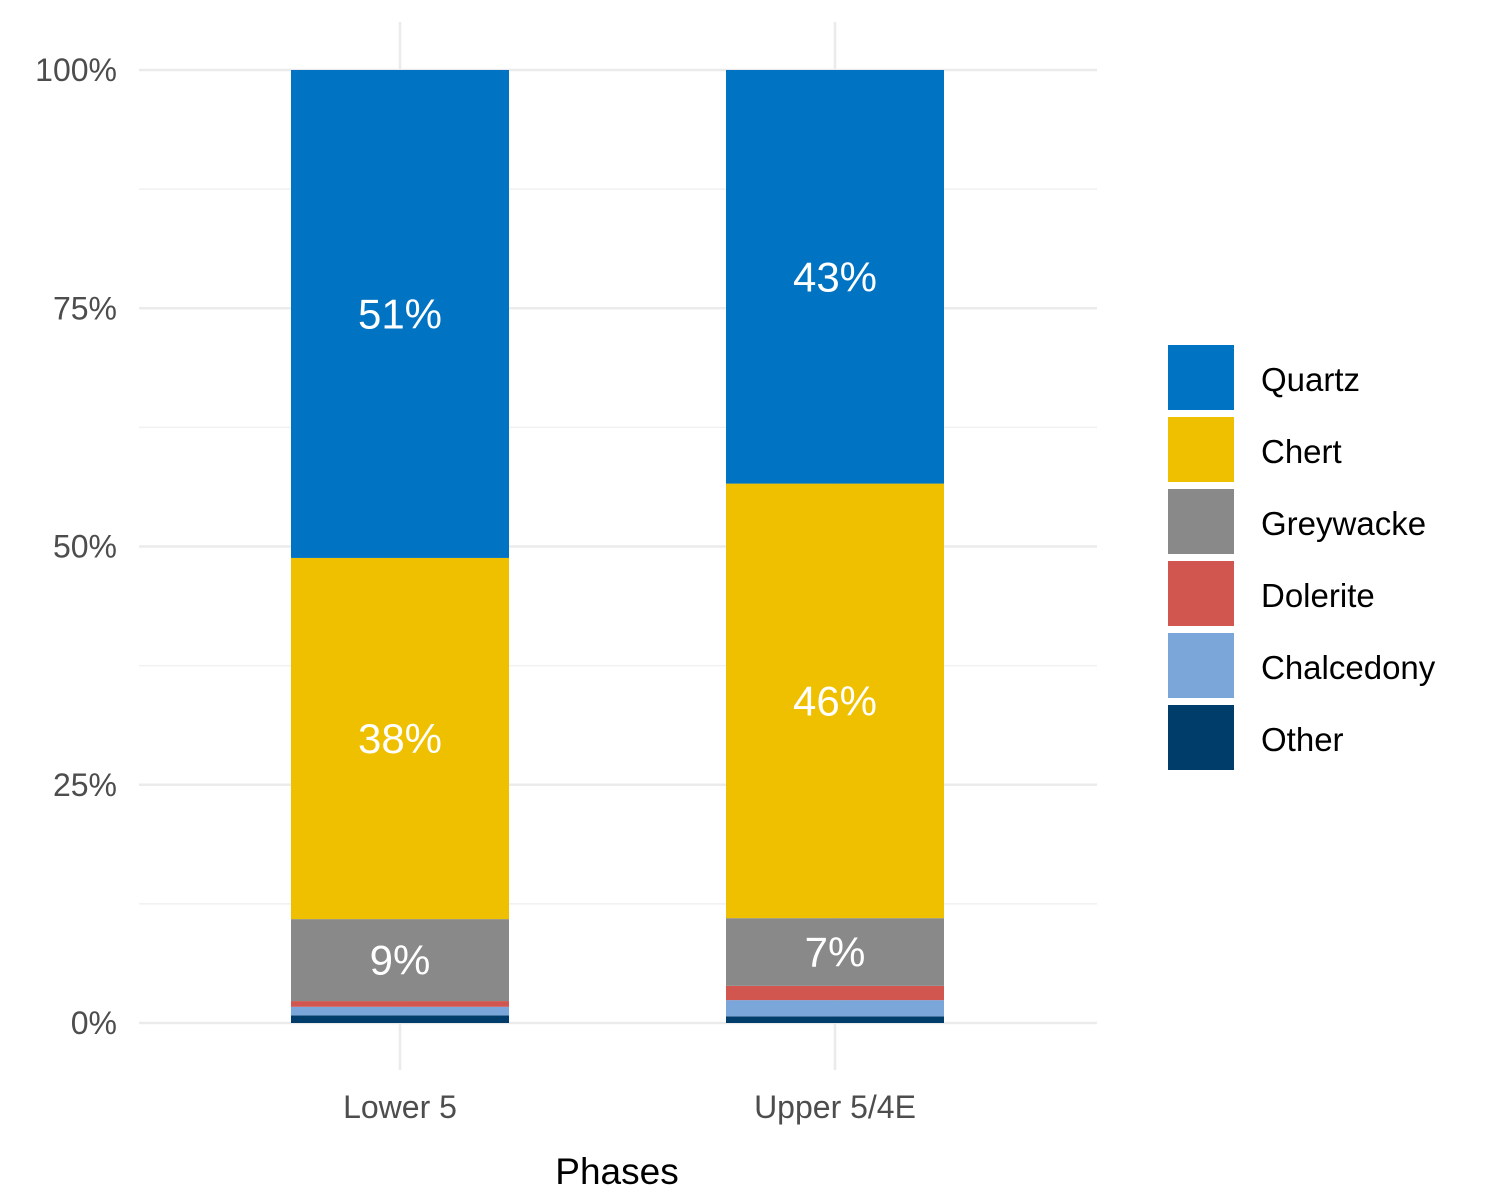 This screenshot has width=1500, height=1200. What do you see at coordinates (629, 1107) in the screenshot?
I see `x-axis-tick-labels: Lower 5 Upper 5/4E` at bounding box center [629, 1107].